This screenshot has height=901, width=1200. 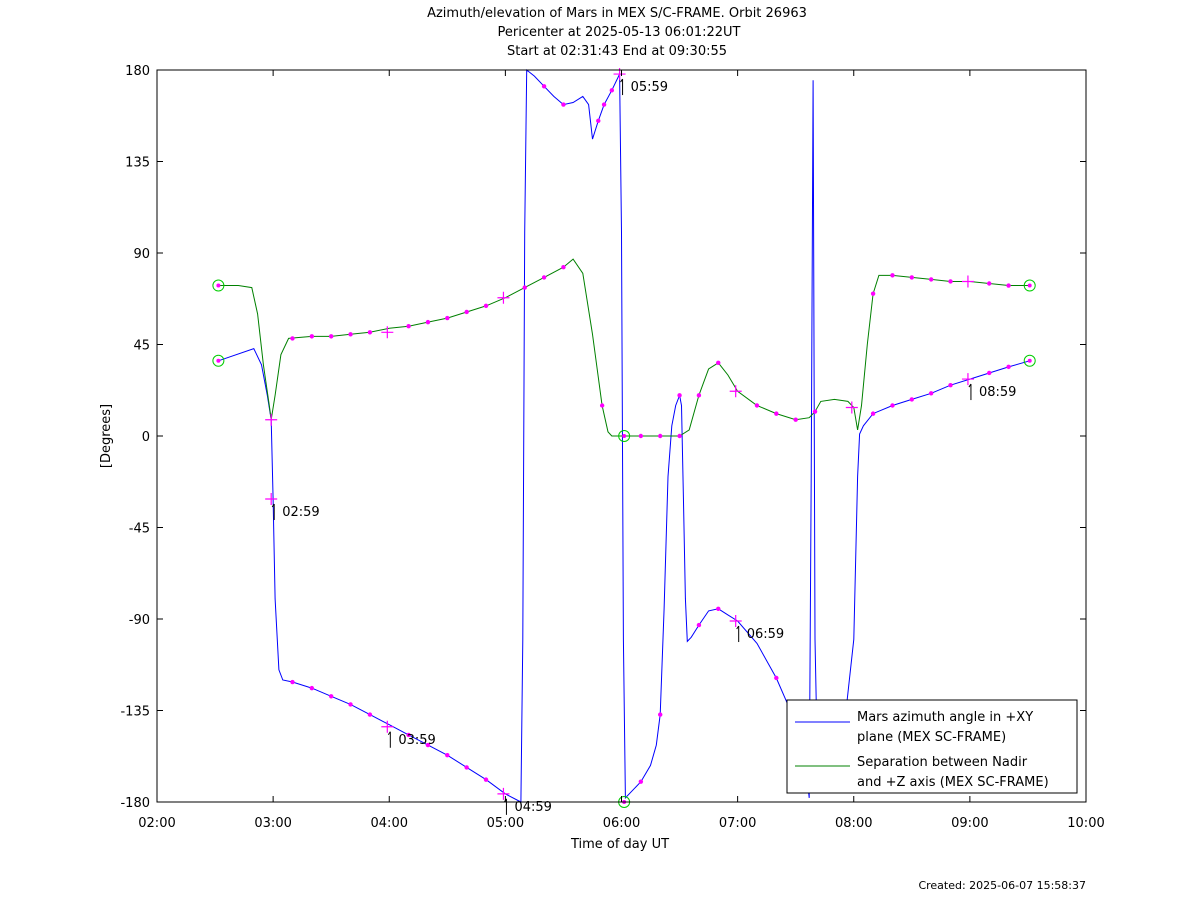 What do you see at coordinates (141, 254) in the screenshot?
I see `y-tick-label: 90` at bounding box center [141, 254].